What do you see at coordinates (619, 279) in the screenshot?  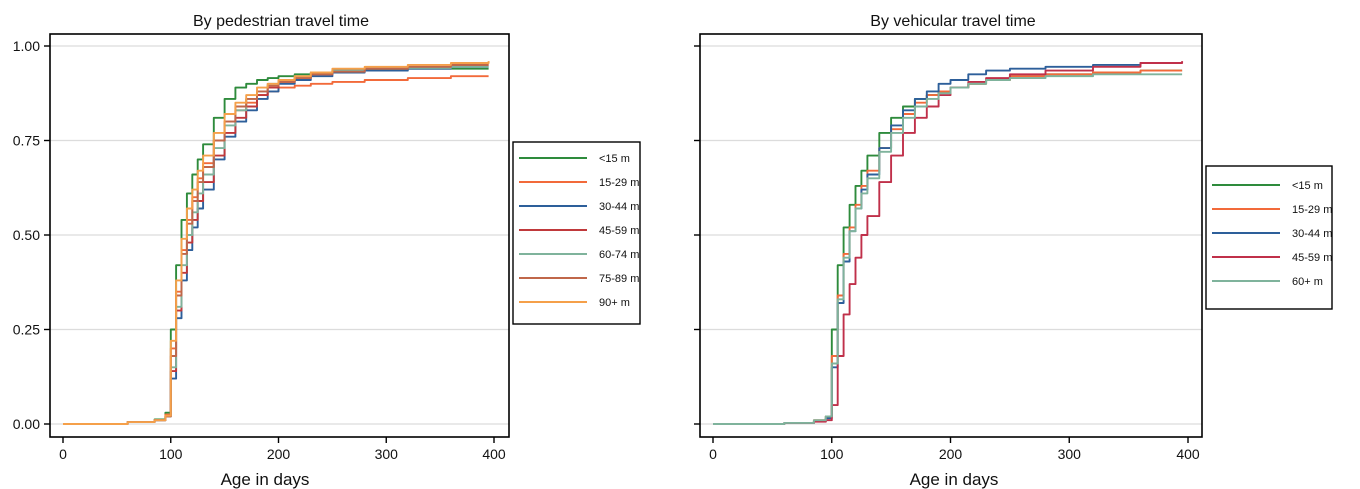 I see `legend-label: 75-89 m` at bounding box center [619, 279].